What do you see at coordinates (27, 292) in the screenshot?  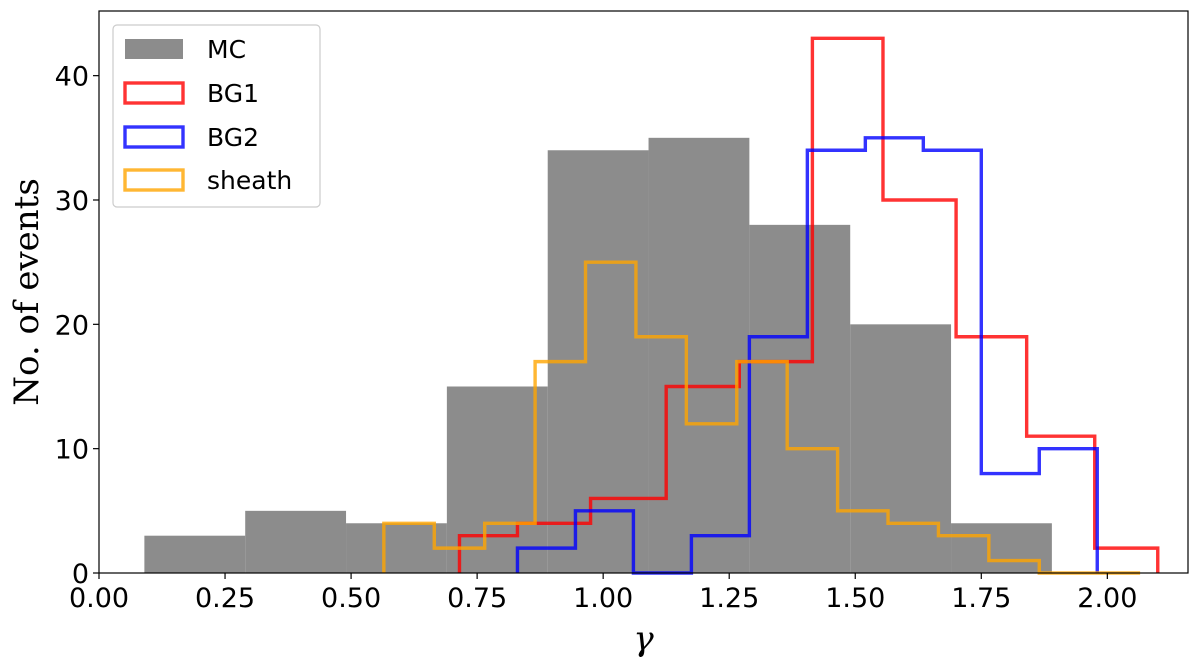 I see `y-axis-label: No. of events` at bounding box center [27, 292].